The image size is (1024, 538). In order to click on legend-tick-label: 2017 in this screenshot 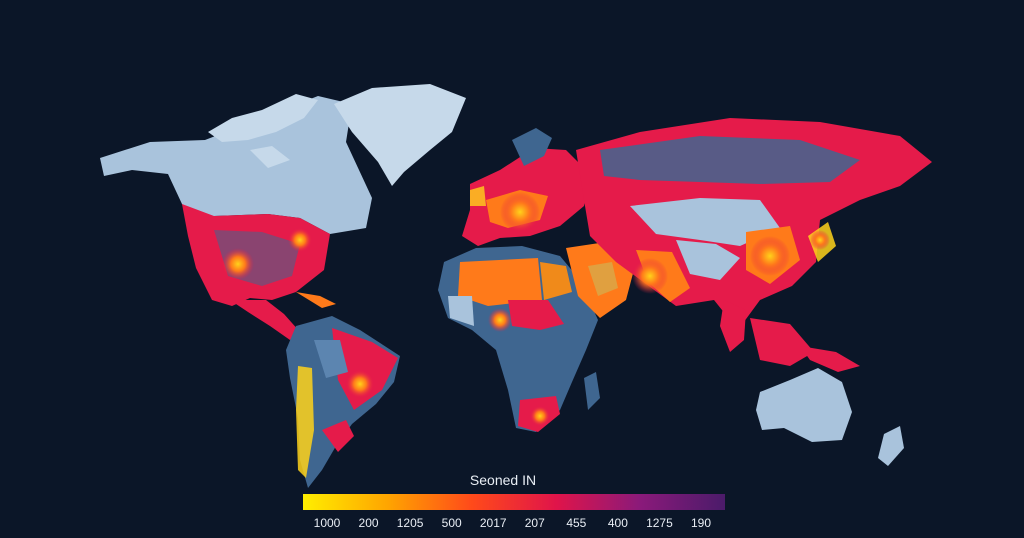, I will do `click(493, 523)`.